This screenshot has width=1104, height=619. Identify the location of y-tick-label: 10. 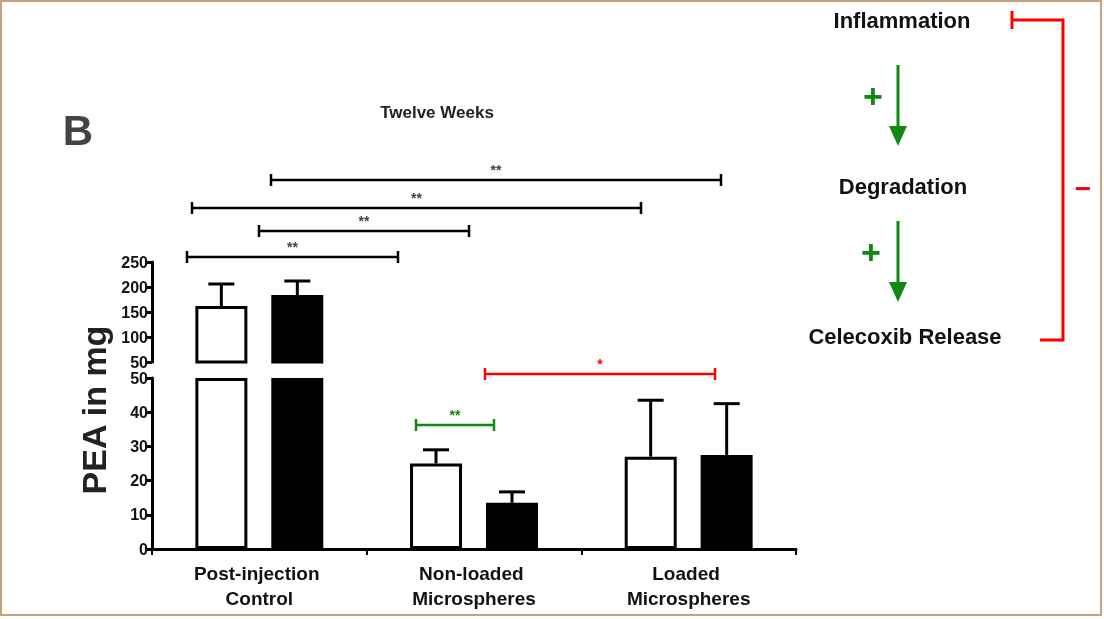
(139, 515).